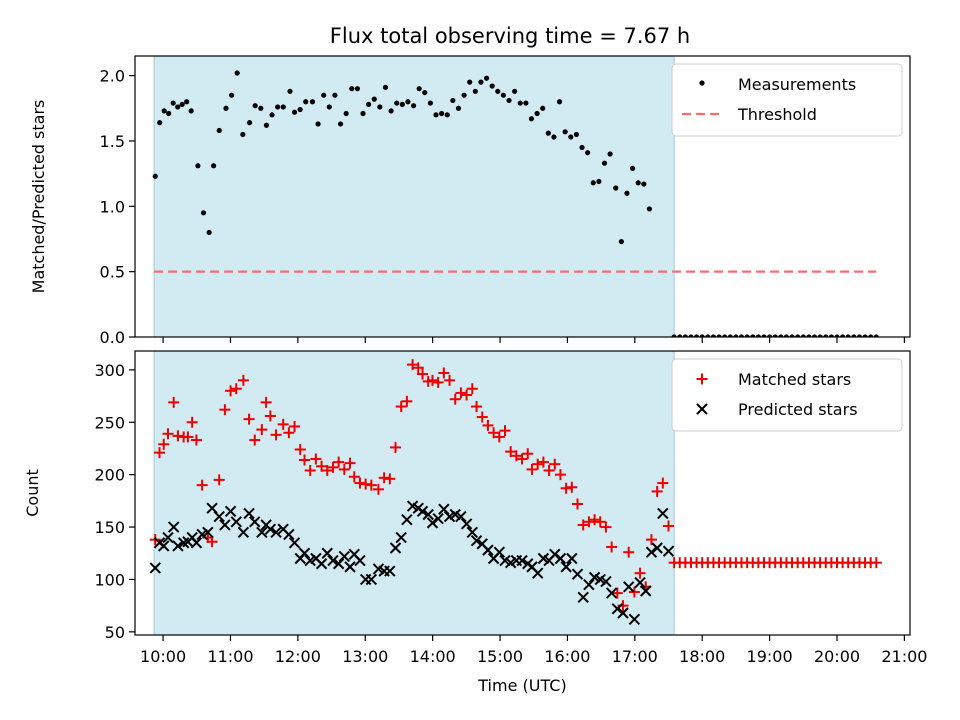 The image size is (960, 720). I want to click on y-tick-label: 150, so click(109, 527).